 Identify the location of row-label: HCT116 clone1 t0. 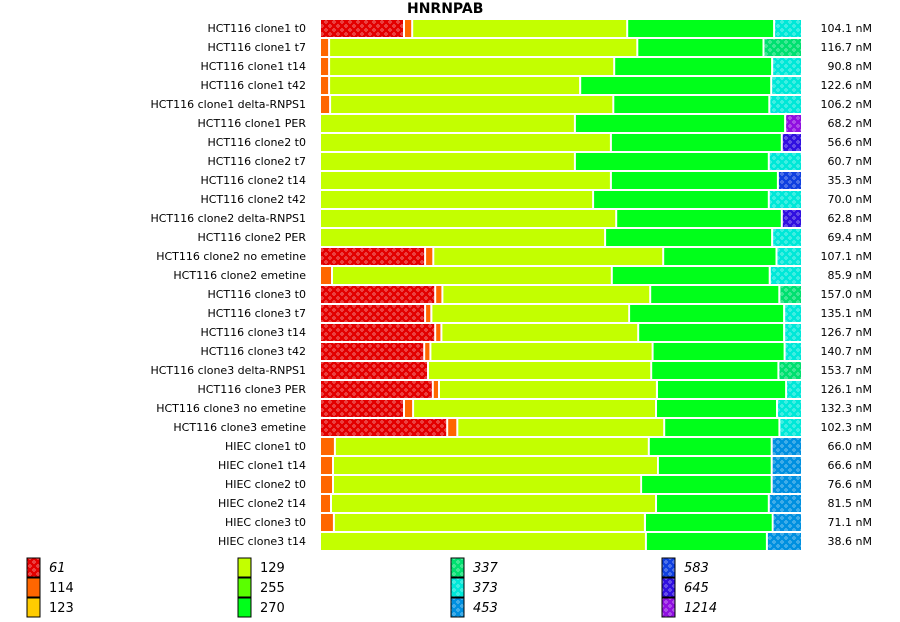
(256, 28).